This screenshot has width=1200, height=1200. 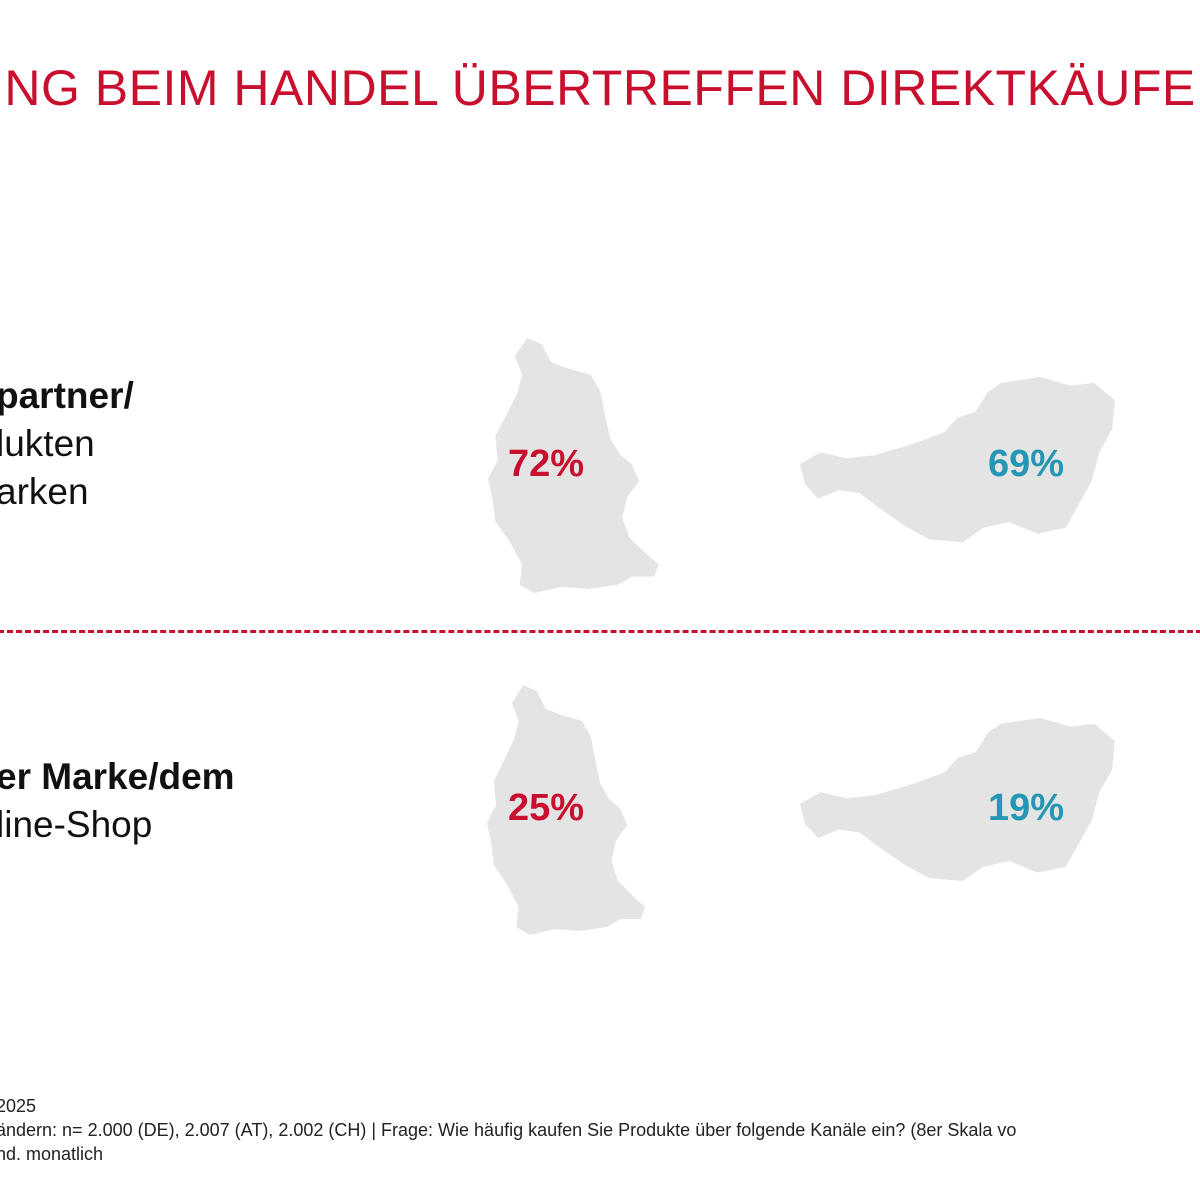 What do you see at coordinates (546, 464) in the screenshot?
I see `value-row1-de: 72%` at bounding box center [546, 464].